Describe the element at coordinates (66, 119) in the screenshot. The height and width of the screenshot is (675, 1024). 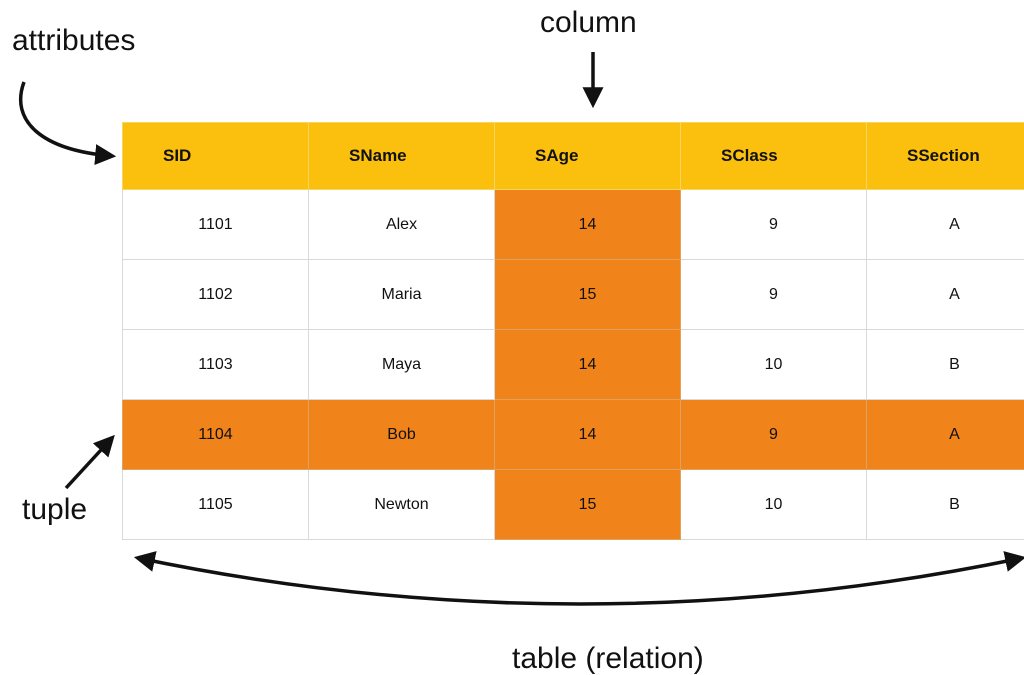
I see `attributes-arrow` at that location.